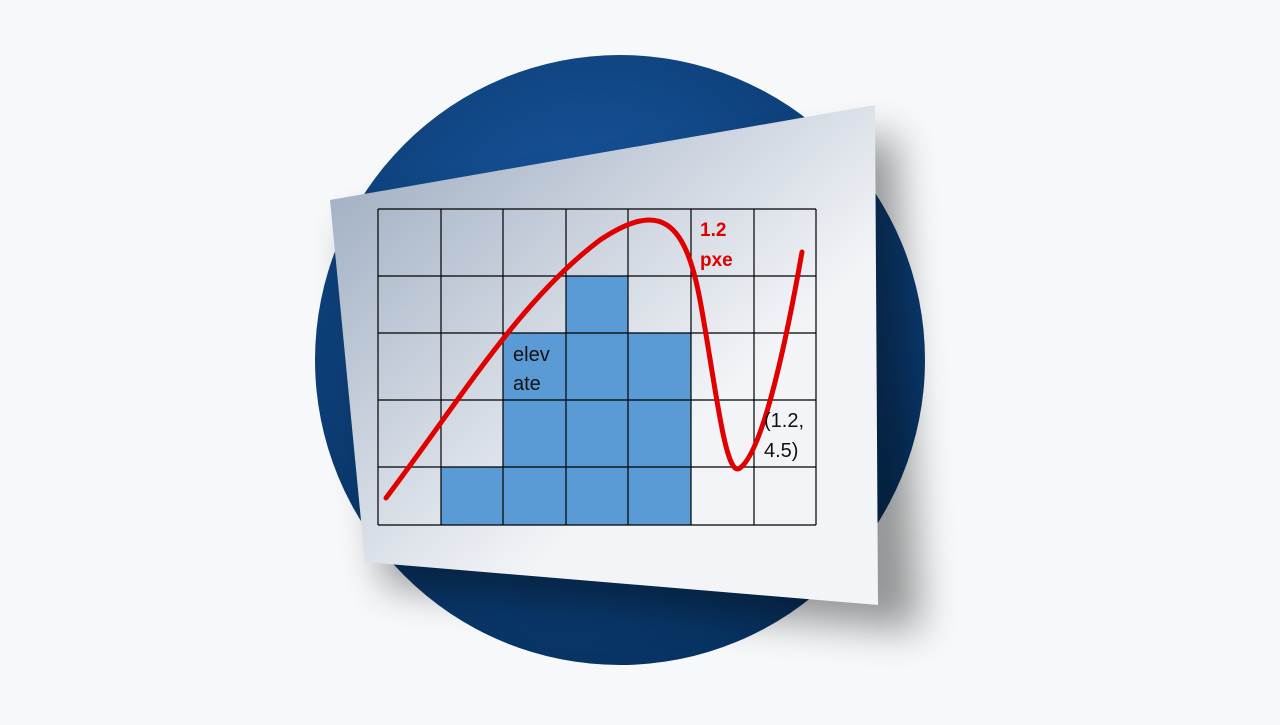 This screenshot has width=1280, height=725. I want to click on point-label-line-1: (1.2,, so click(784, 421).